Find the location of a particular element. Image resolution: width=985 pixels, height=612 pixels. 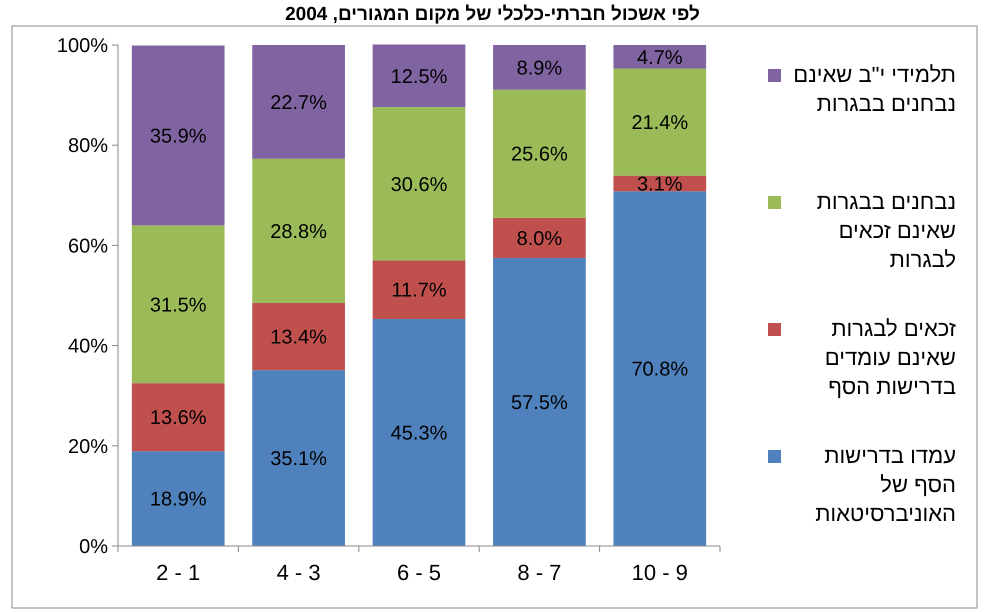

text: 57.5% is located at coordinates (539, 403).